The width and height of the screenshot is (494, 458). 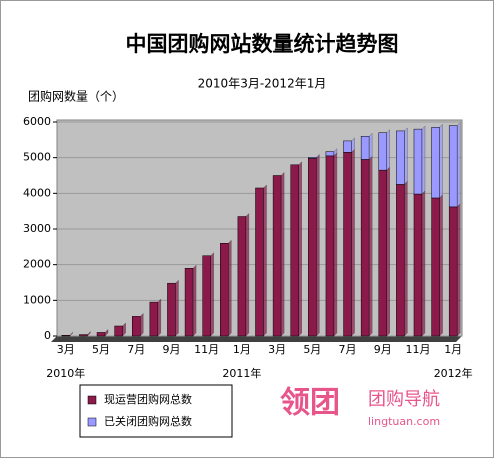 What do you see at coordinates (65, 373) in the screenshot?
I see `year-label: 2010年` at bounding box center [65, 373].